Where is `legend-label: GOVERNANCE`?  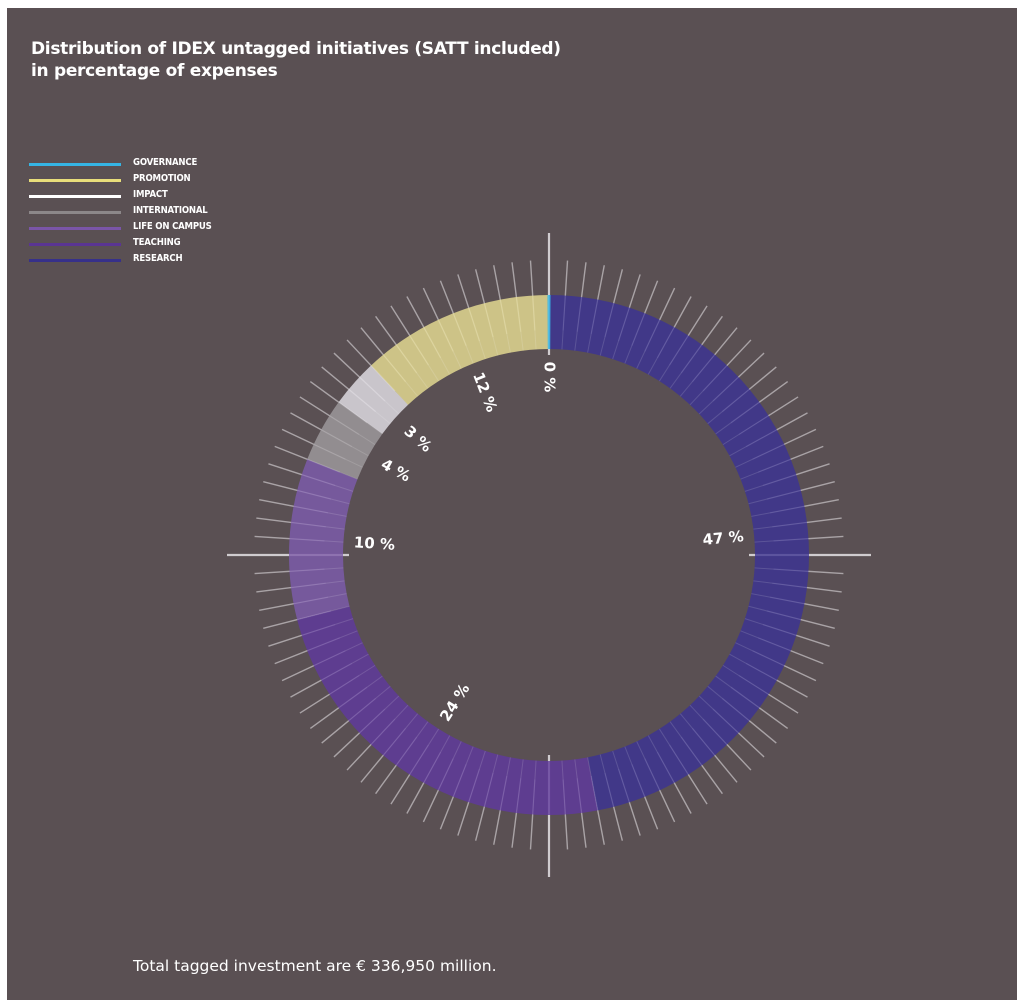
legend-label: GOVERNANCE is located at coordinates (165, 162).